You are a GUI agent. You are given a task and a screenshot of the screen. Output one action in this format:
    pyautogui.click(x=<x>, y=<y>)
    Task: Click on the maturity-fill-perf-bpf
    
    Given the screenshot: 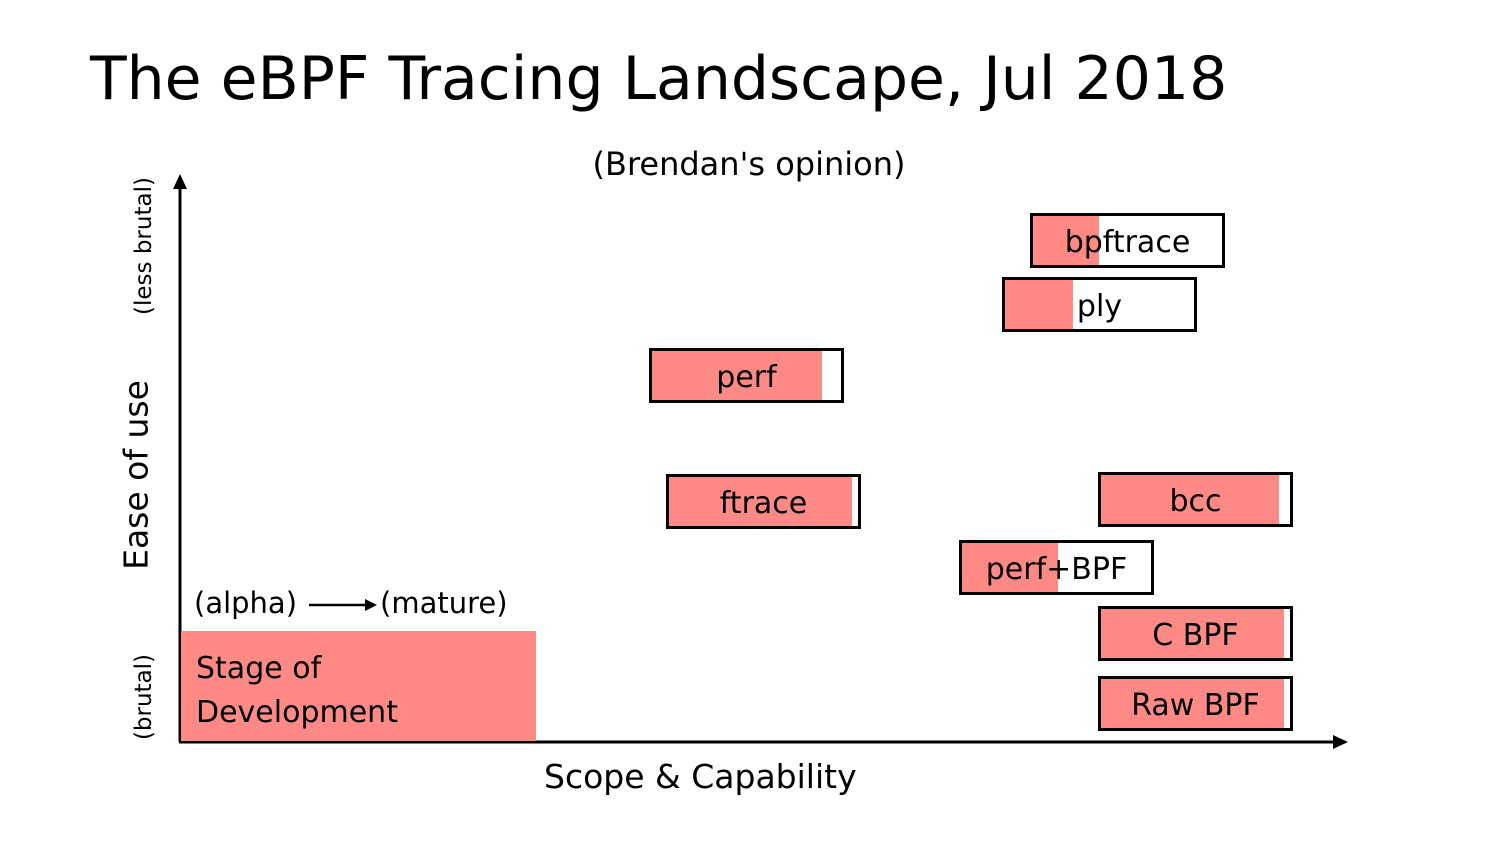 What is the action you would take?
    pyautogui.click(x=1010, y=567)
    